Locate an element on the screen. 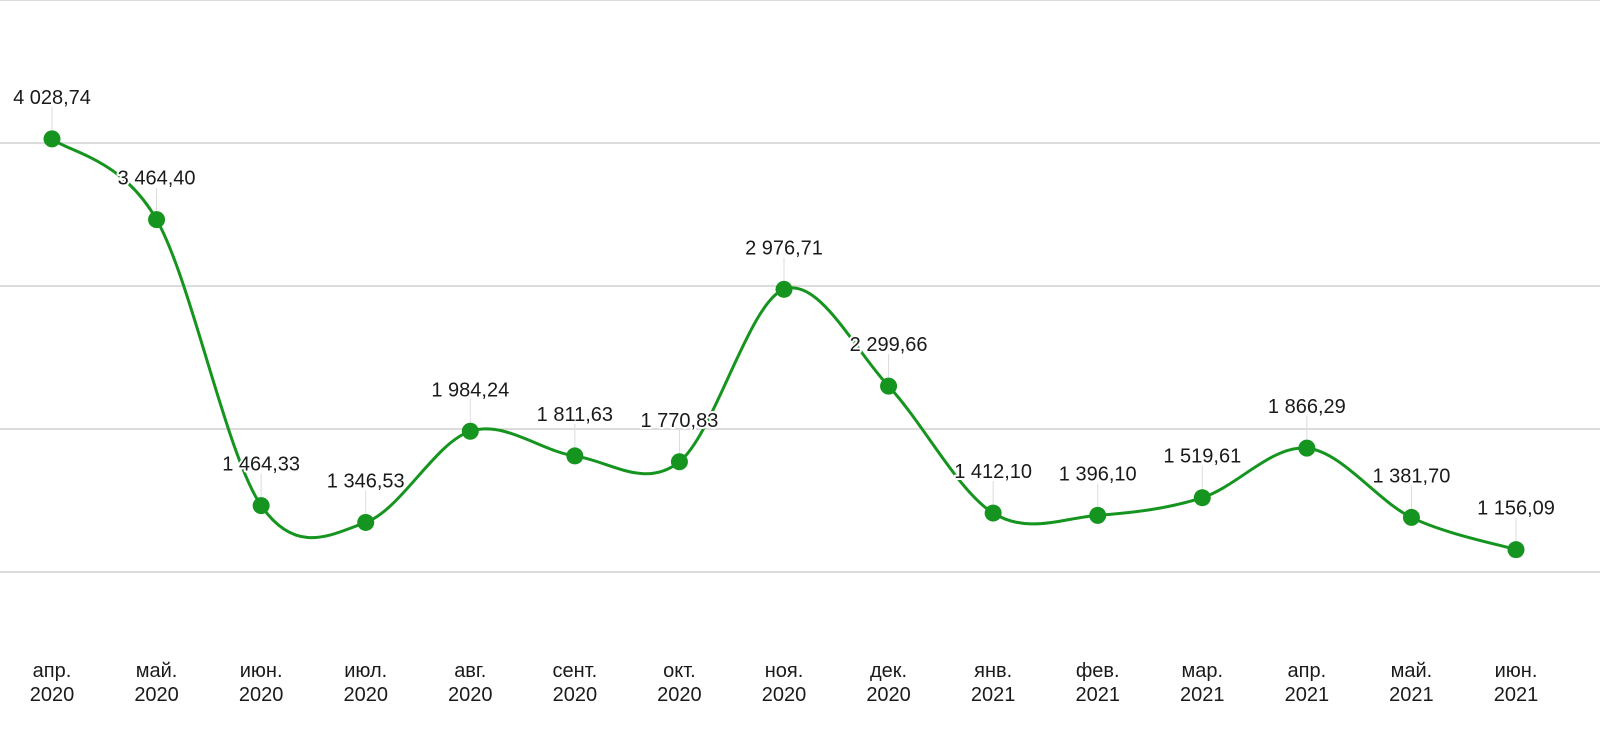 The image size is (1600, 732). data-label: 2 976,71 is located at coordinates (784, 248).